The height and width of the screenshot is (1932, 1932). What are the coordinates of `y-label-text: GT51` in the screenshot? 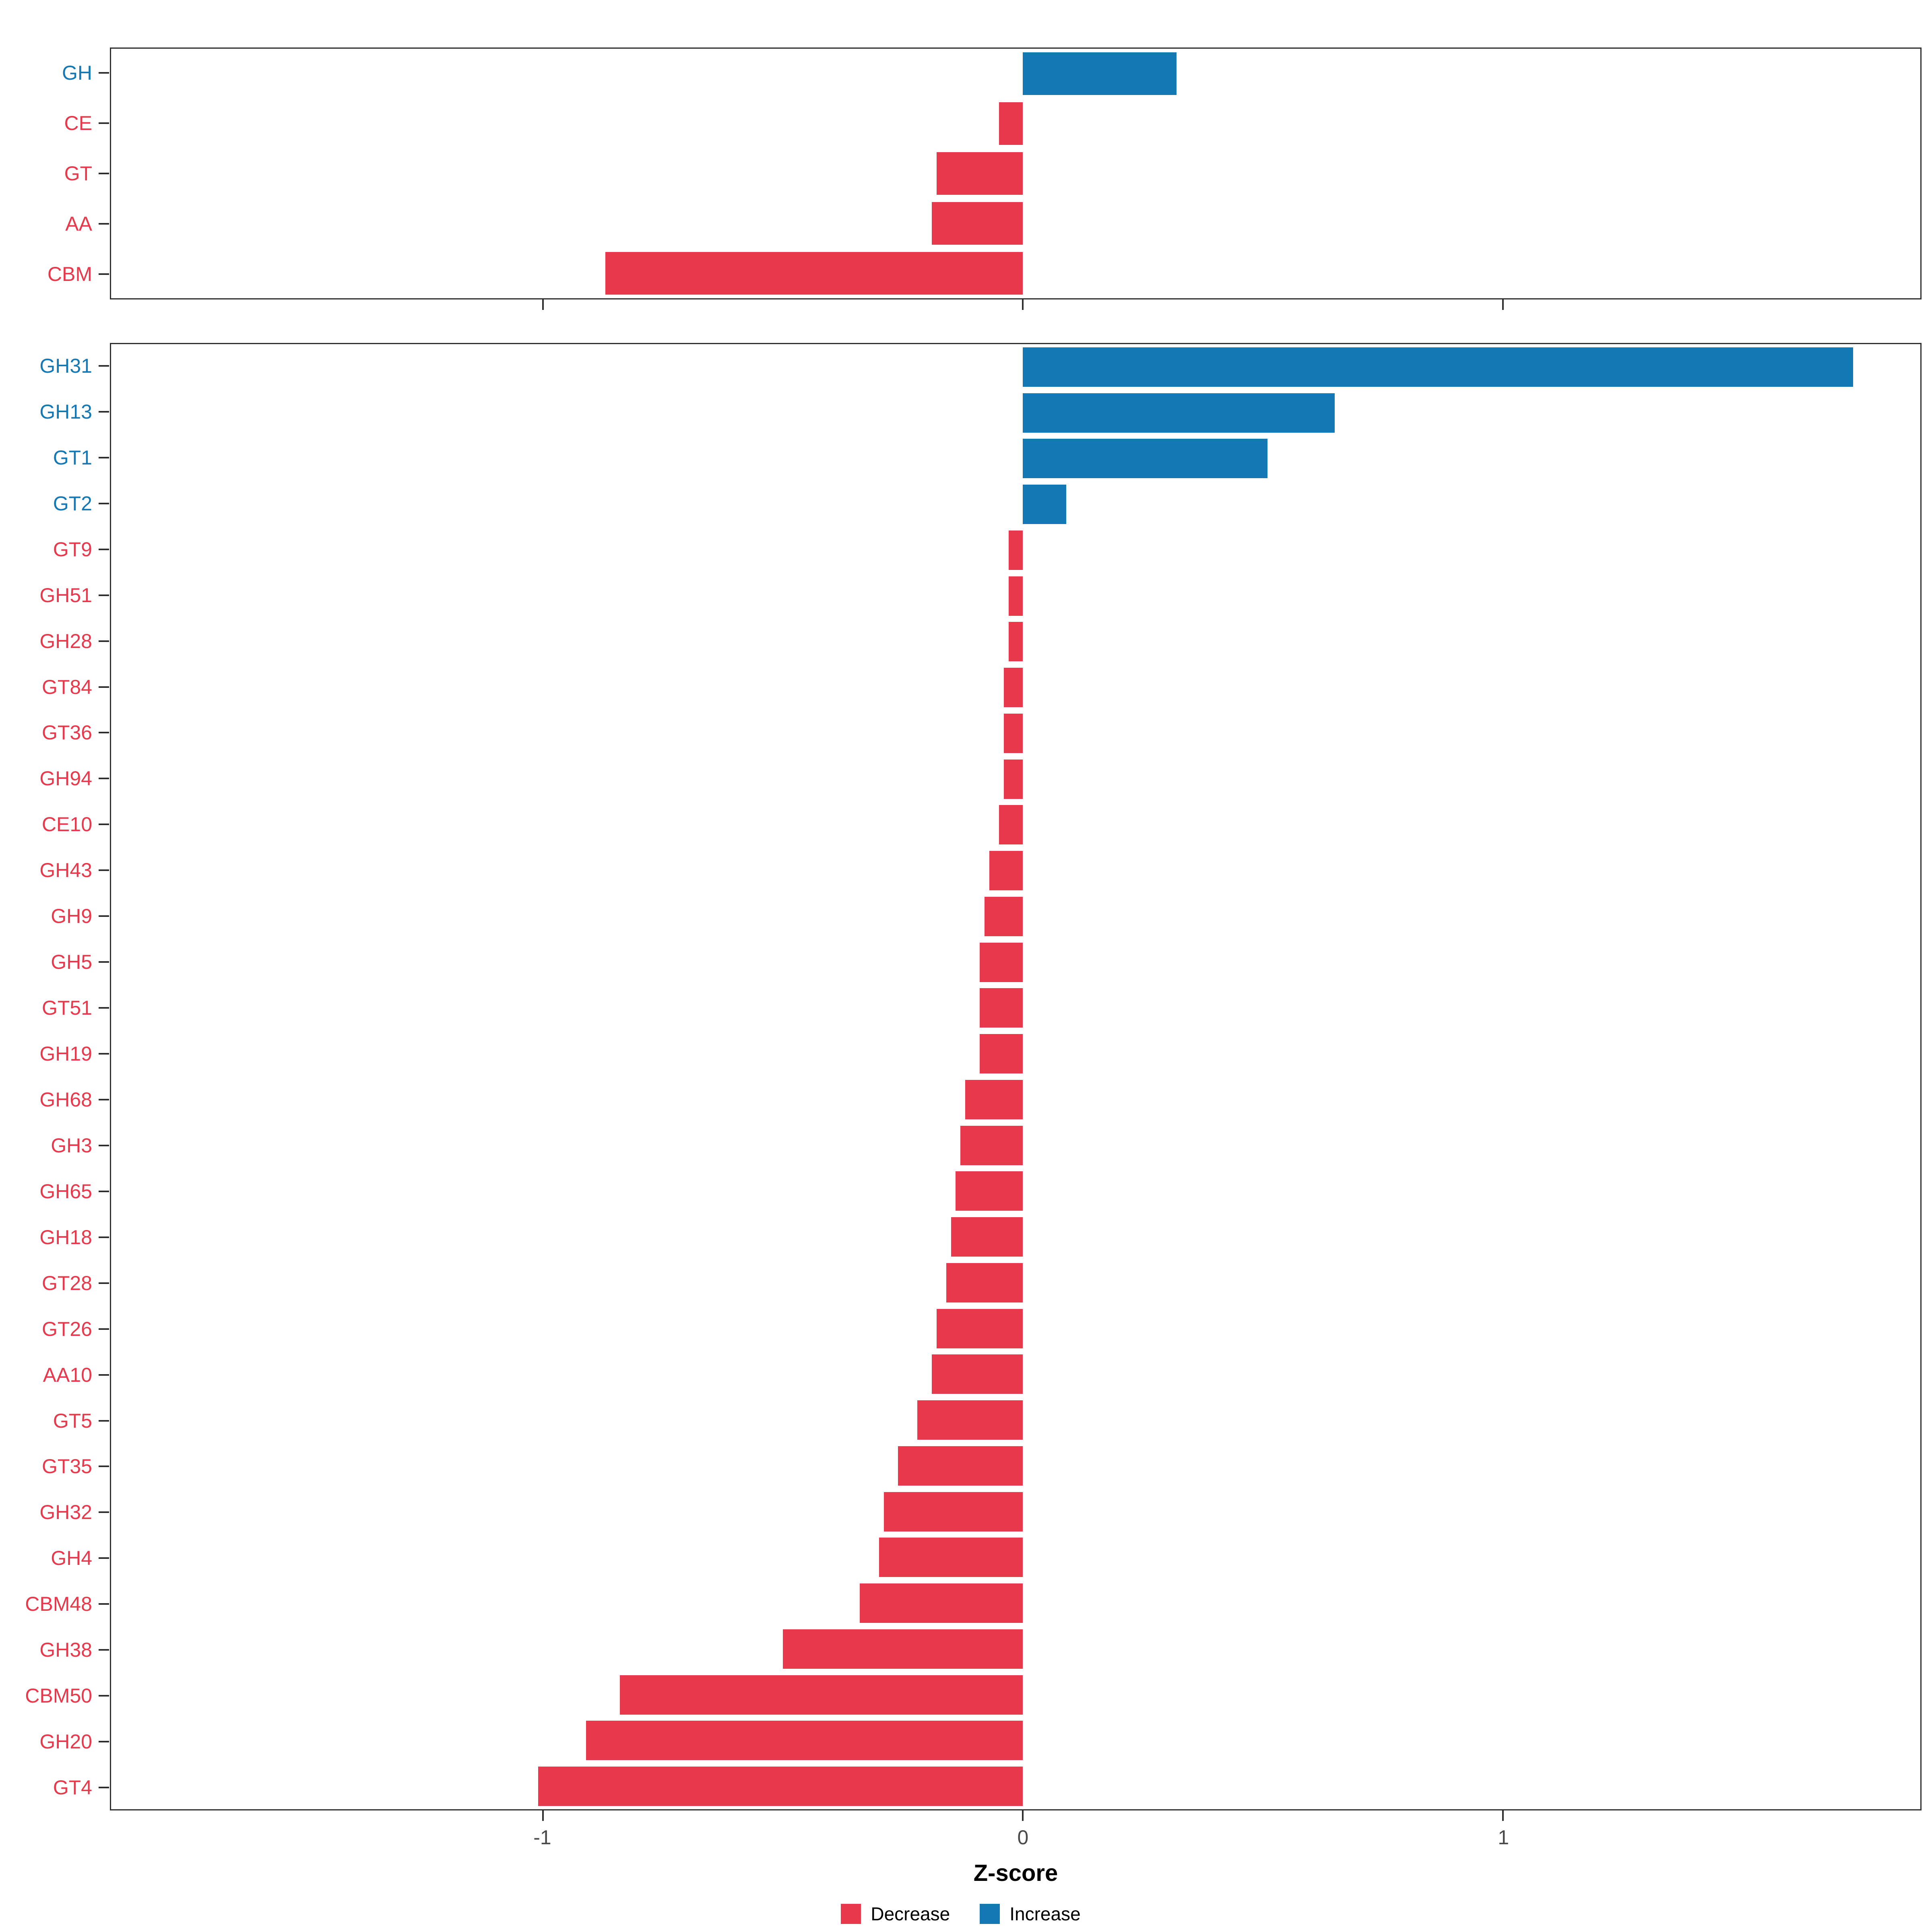 It's located at (66, 1008).